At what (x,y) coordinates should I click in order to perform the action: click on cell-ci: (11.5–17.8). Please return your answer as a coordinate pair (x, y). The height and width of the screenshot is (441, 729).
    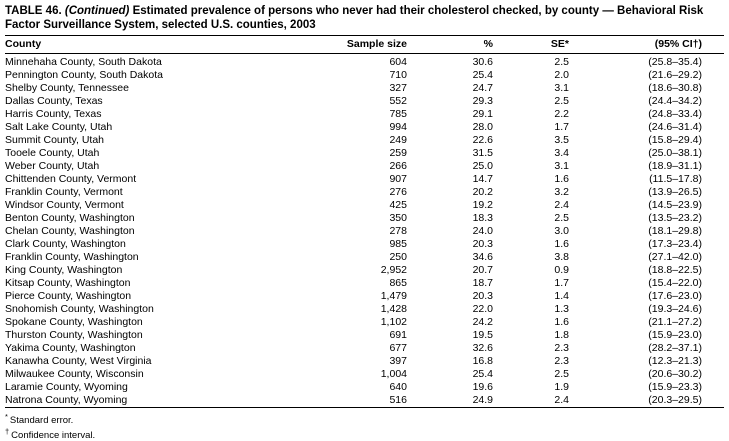
    Looking at the image, I should click on (675, 179).